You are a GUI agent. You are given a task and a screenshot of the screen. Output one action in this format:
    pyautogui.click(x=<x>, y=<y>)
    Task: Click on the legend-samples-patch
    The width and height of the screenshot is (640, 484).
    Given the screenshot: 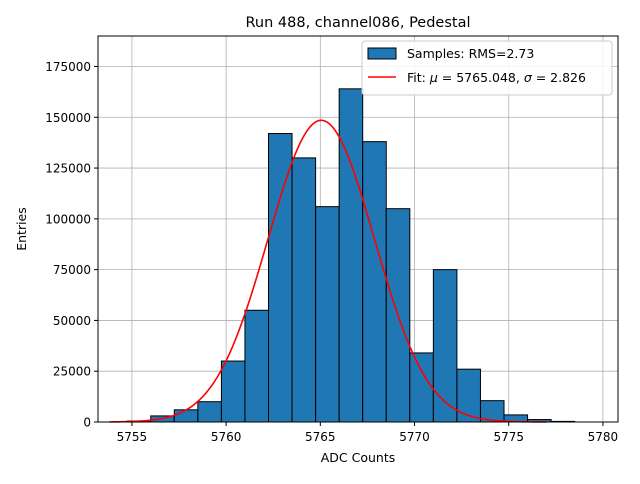 What is the action you would take?
    pyautogui.click(x=382, y=53)
    